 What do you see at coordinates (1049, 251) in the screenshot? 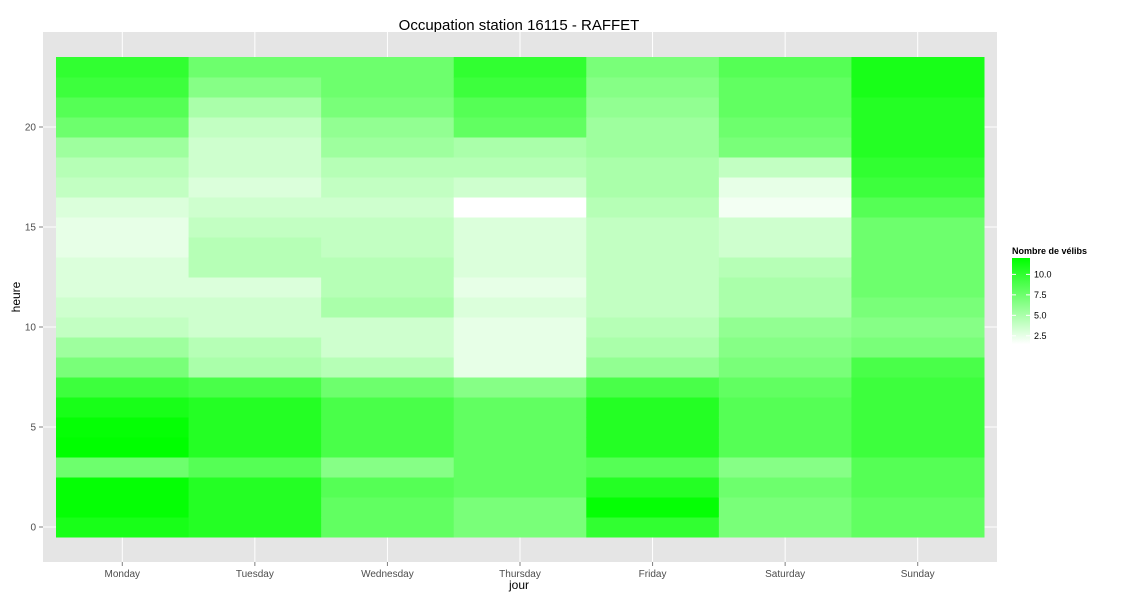
I see `legend-title: Nombre de vélibs` at bounding box center [1049, 251].